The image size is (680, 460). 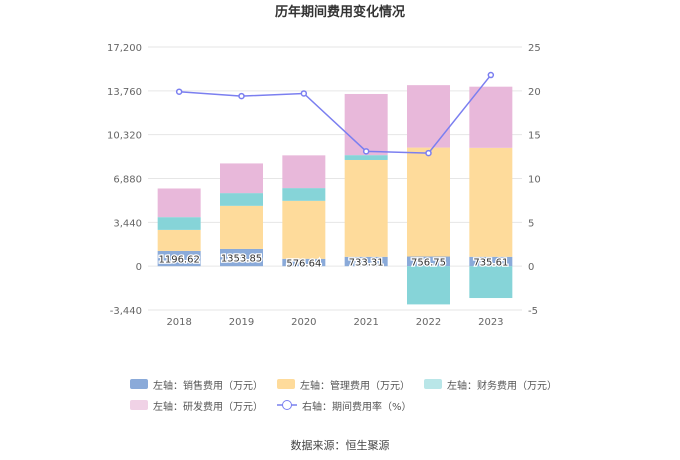 I want to click on legend-swatch-sales, so click(x=139, y=384).